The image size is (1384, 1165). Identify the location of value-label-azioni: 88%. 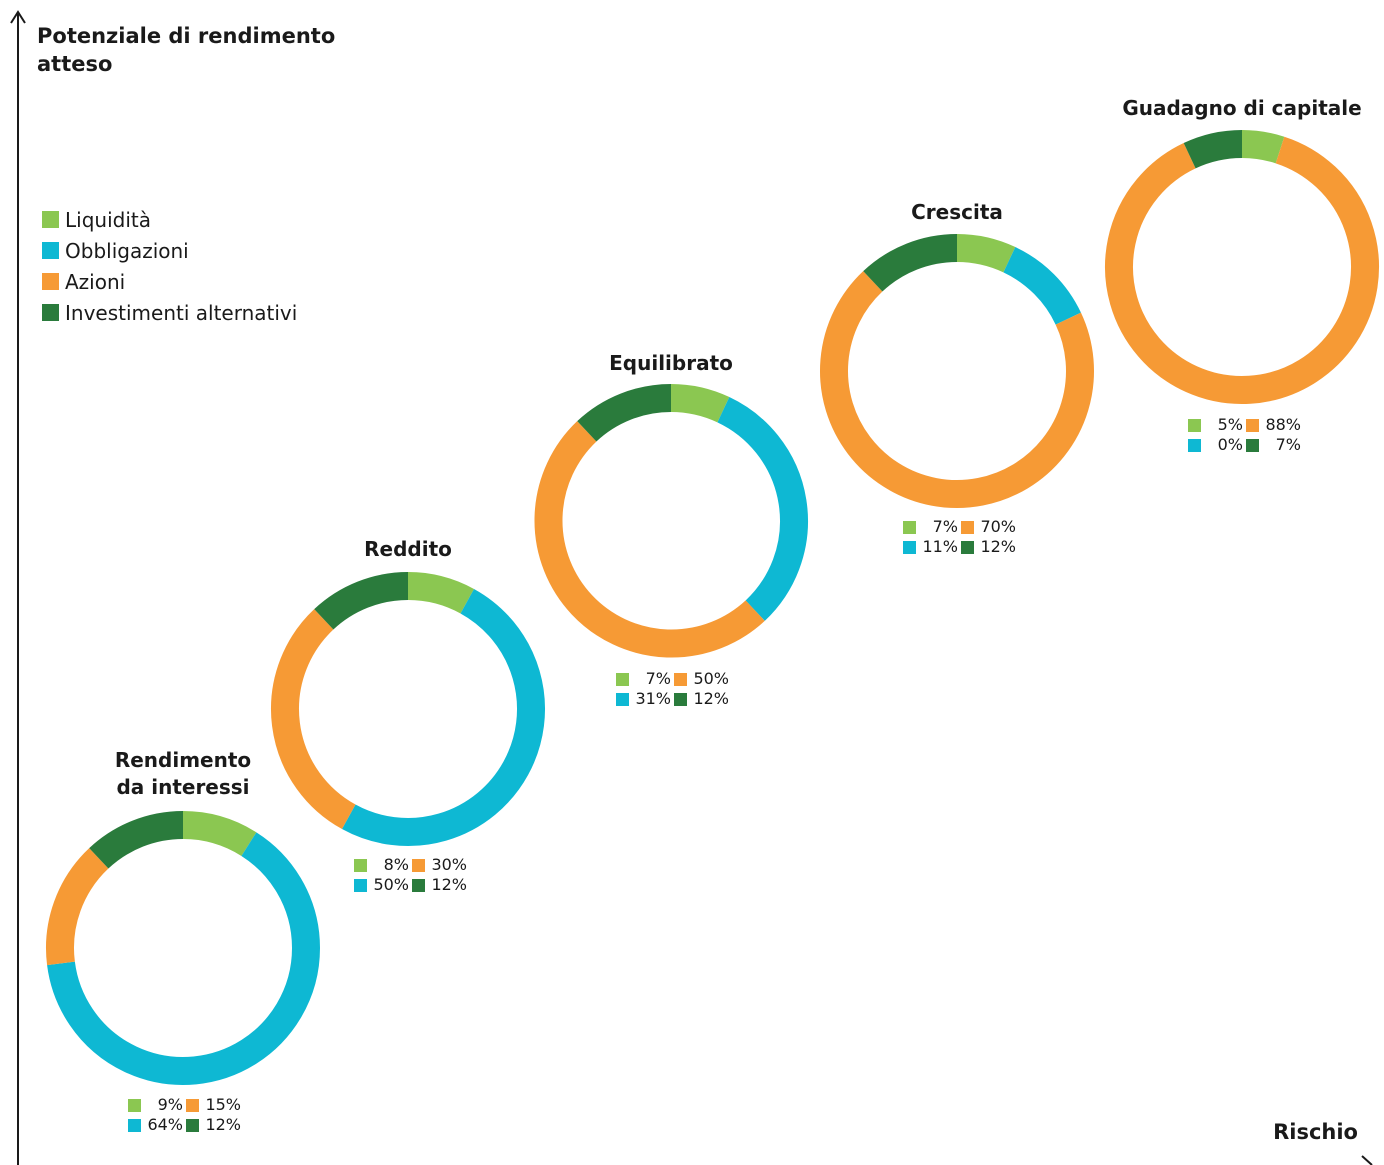
(1278, 425).